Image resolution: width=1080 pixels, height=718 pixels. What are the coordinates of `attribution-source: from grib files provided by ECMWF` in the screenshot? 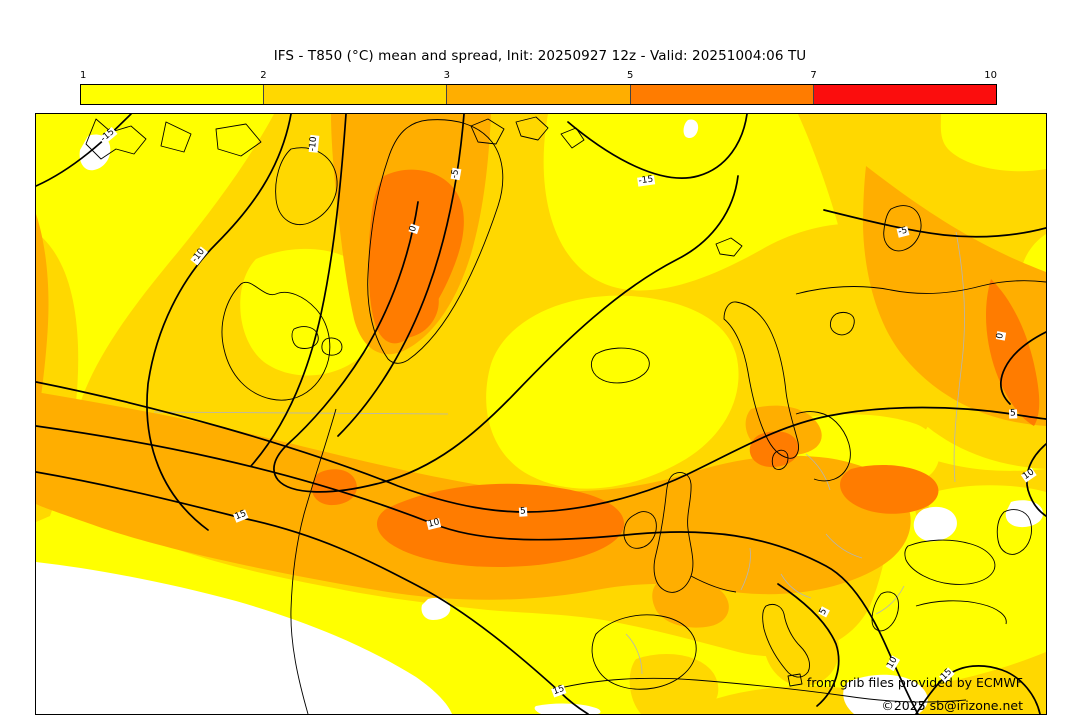 It's located at (914, 682).